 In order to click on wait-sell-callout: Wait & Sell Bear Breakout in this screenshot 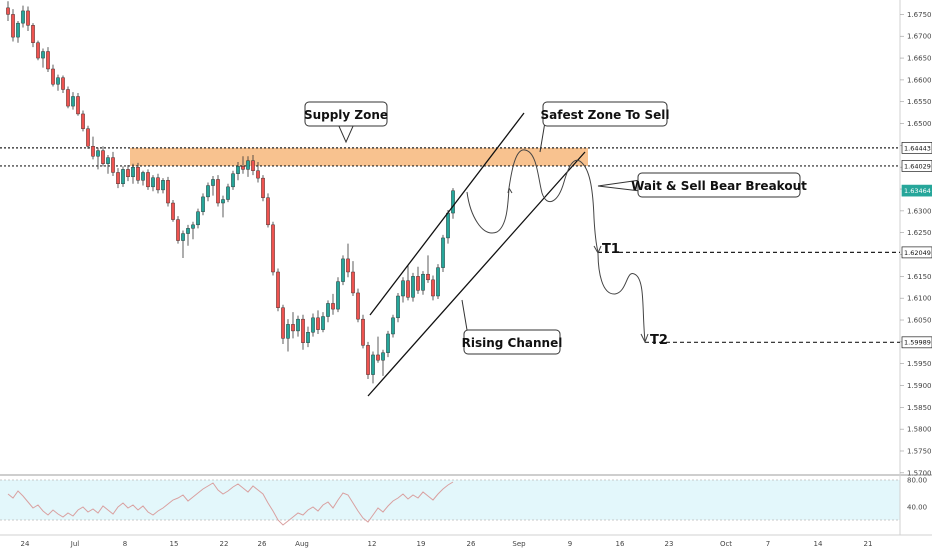, I will do `click(719, 185)`.